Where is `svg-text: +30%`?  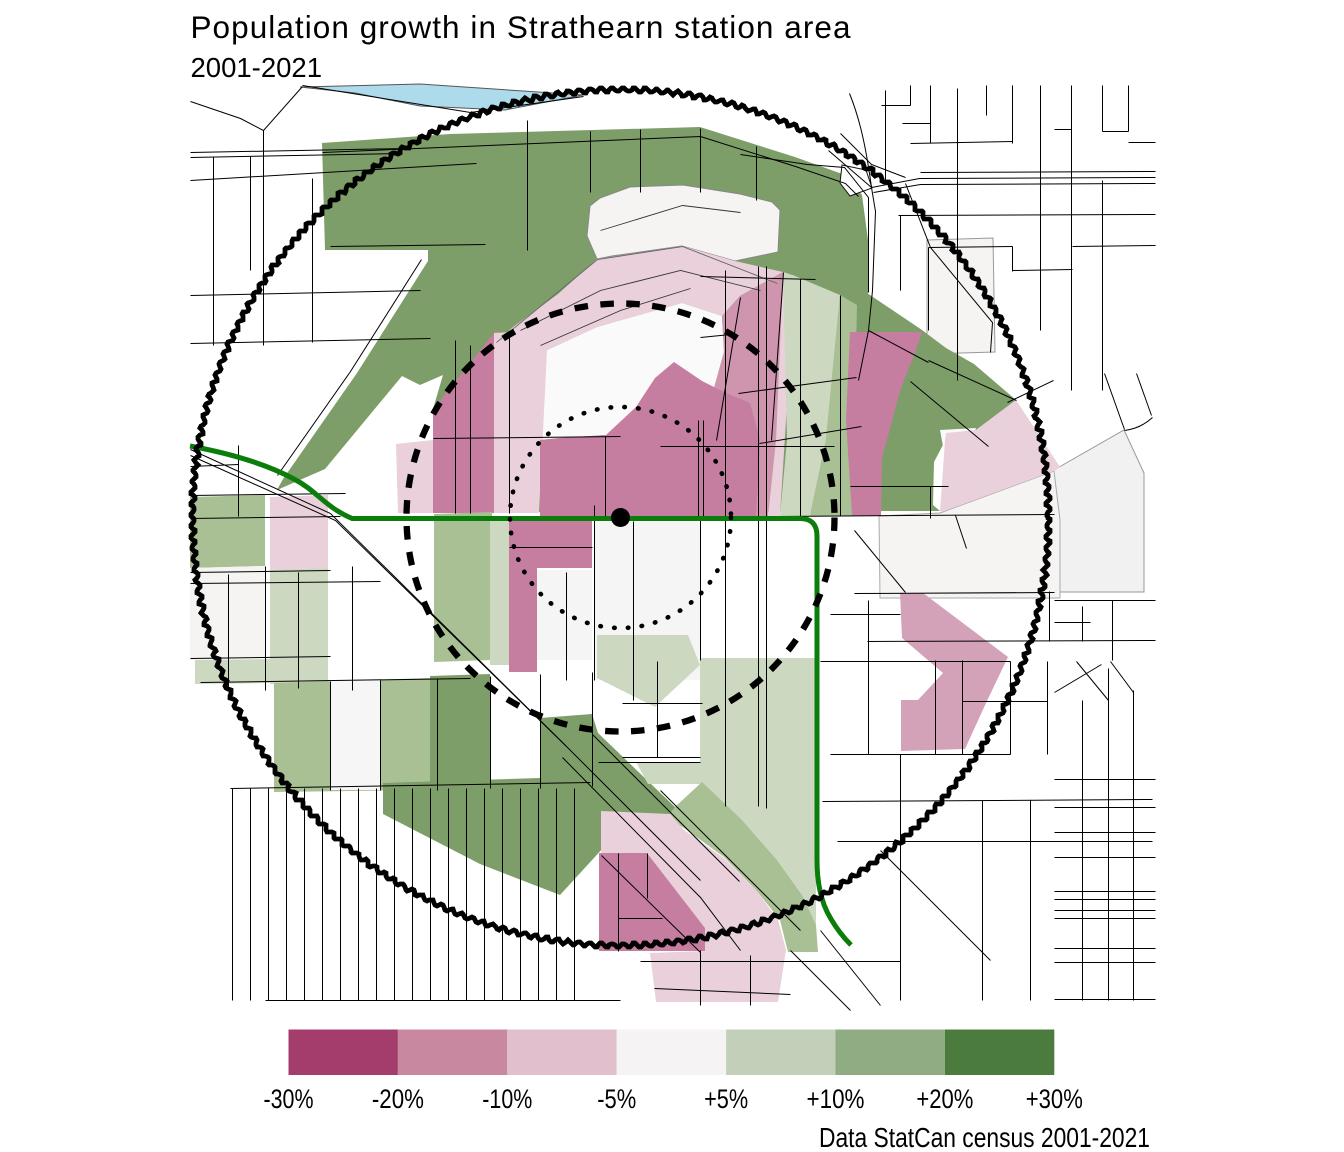 svg-text: +30% is located at coordinates (1054, 1099).